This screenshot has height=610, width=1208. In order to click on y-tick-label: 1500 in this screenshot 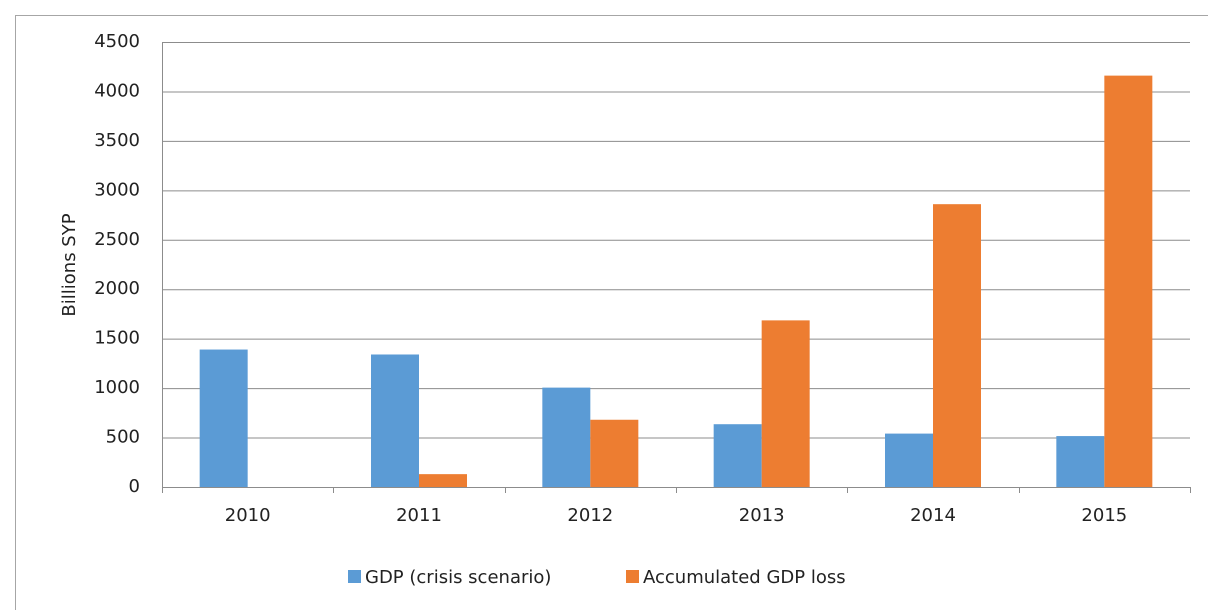, I will do `click(117, 338)`.